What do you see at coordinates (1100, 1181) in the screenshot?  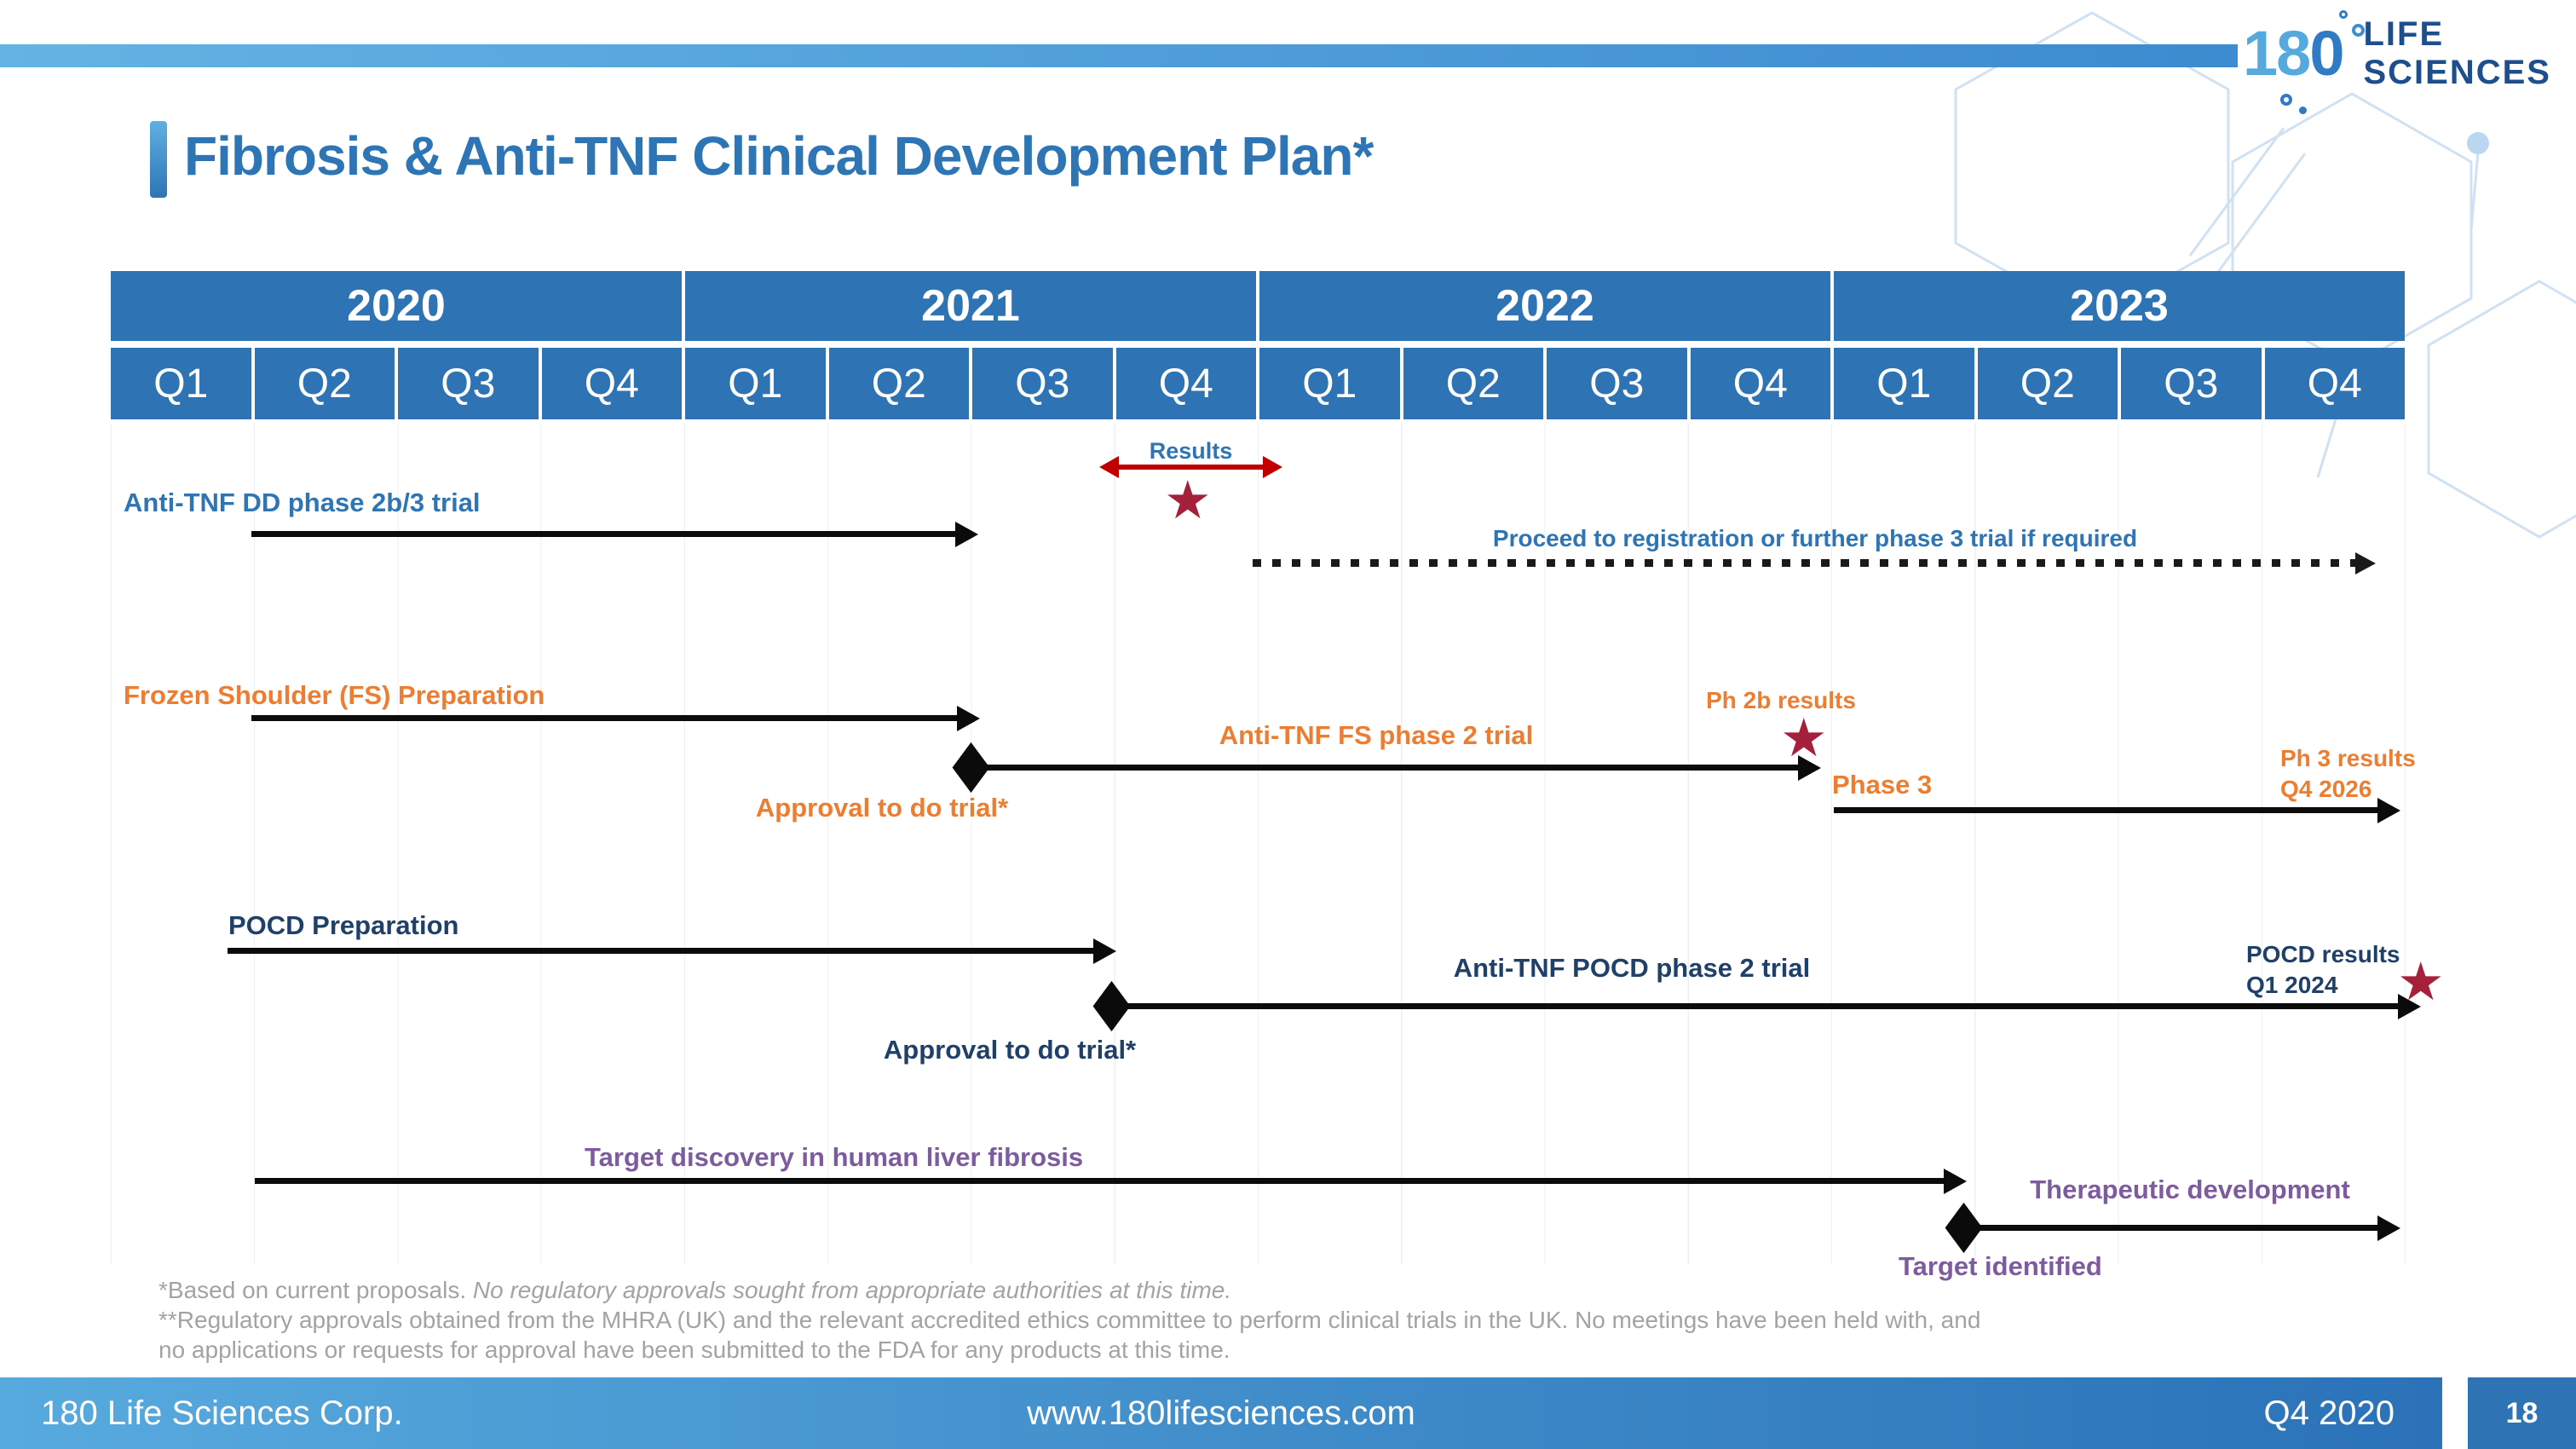 I see `target-discovery-arrow` at bounding box center [1100, 1181].